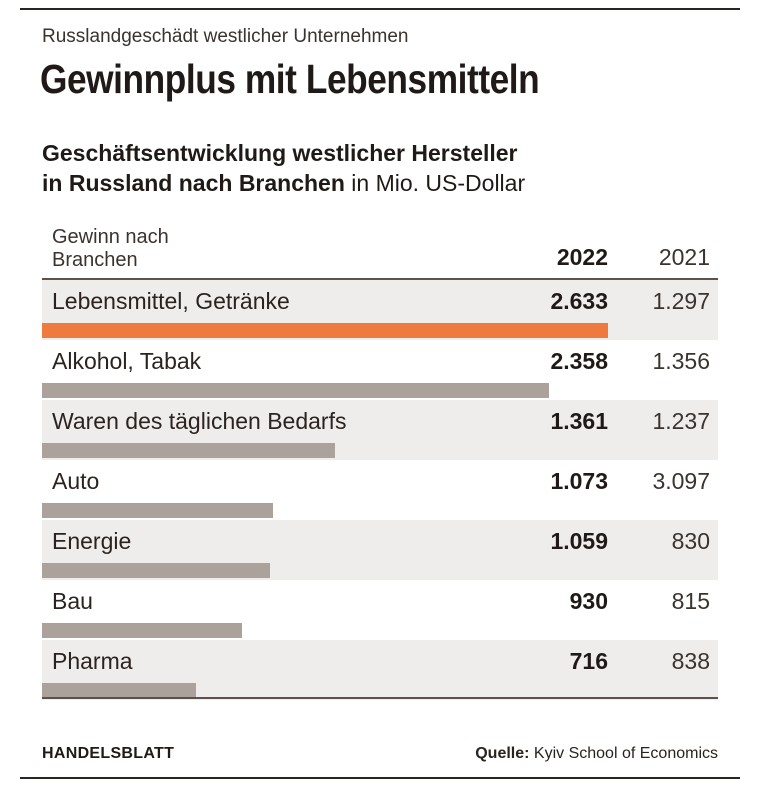 The image size is (760, 787). Describe the element at coordinates (579, 481) in the screenshot. I see `value-2022-label: 1.073` at that location.